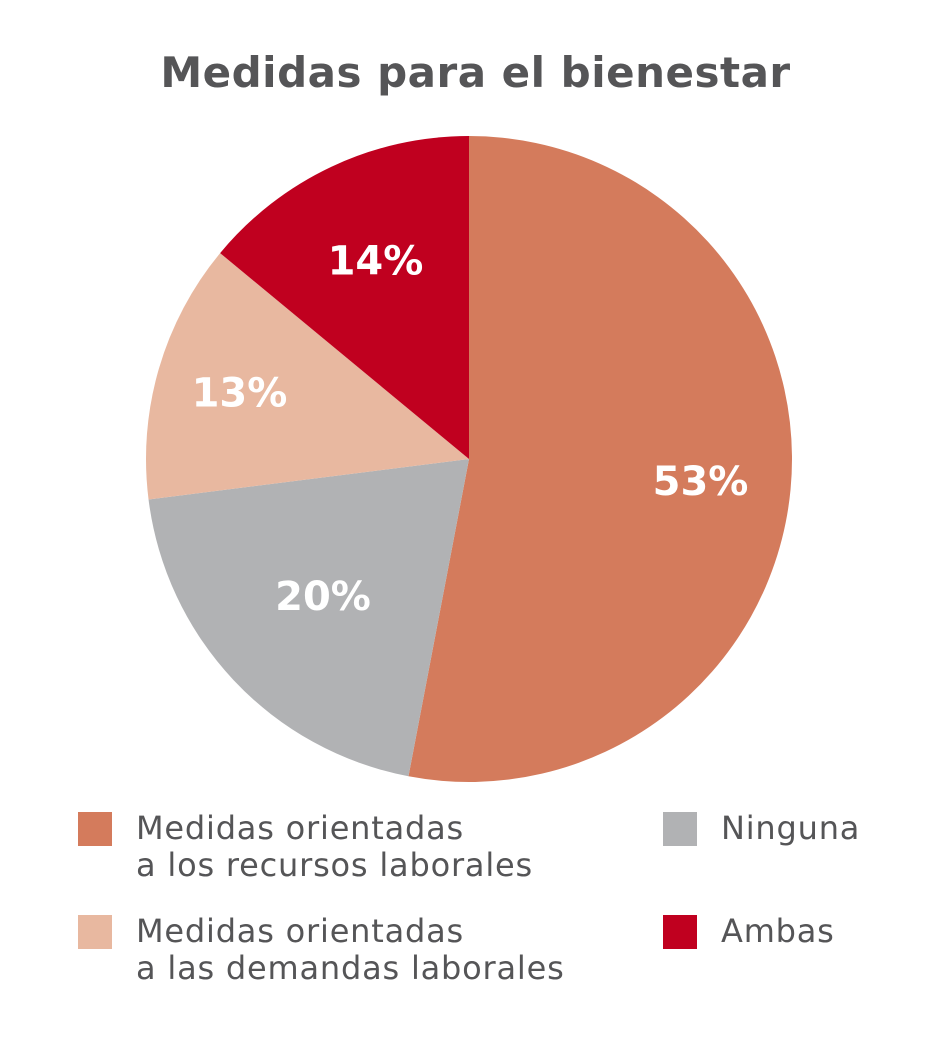 This screenshot has width=951, height=1050. Describe the element at coordinates (791, 828) in the screenshot. I see `legend-label: Ninguna` at that location.